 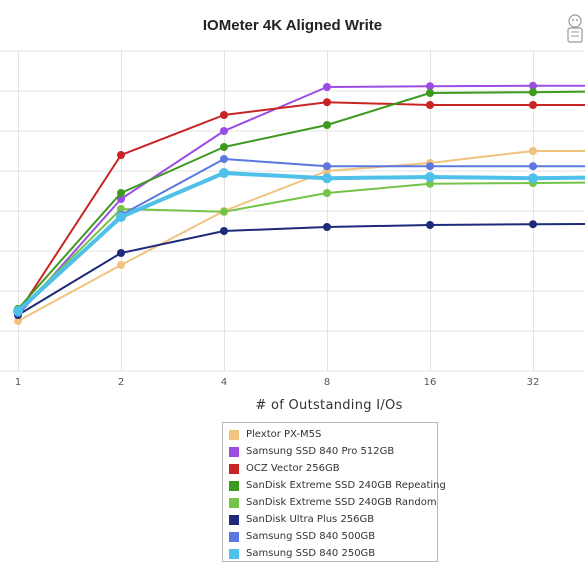 What do you see at coordinates (575, 28) in the screenshot?
I see `brand-logo-icon` at bounding box center [575, 28].